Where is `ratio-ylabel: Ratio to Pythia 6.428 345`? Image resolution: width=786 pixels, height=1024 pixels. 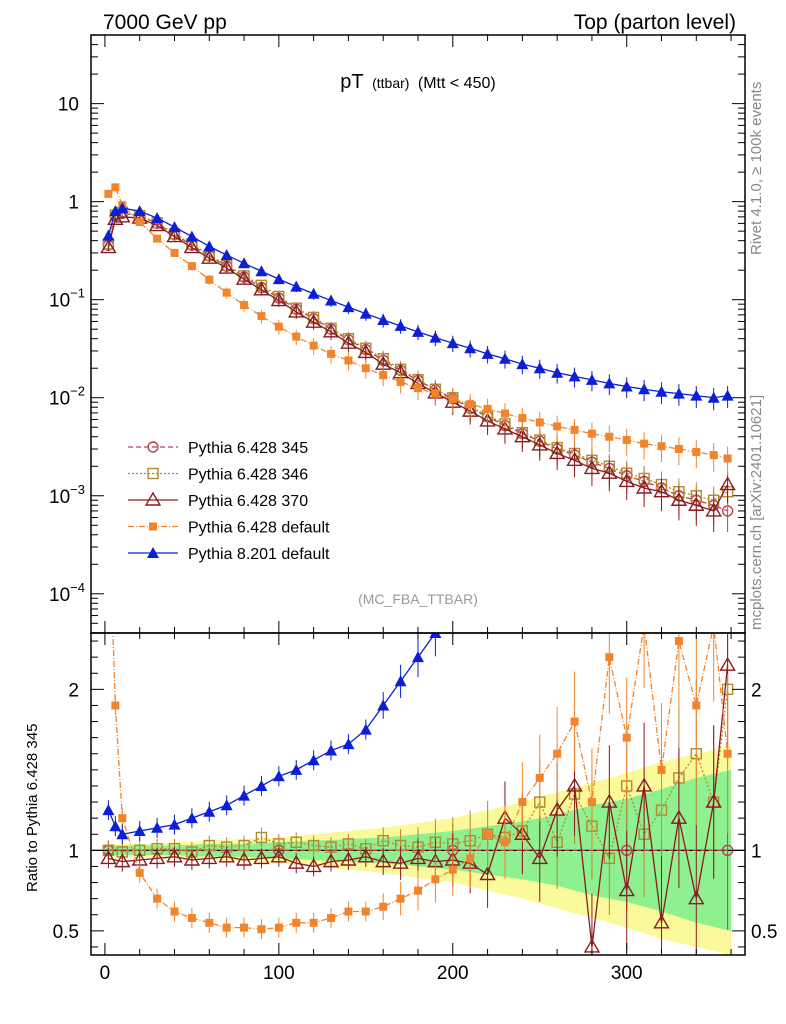 ratio-ylabel: Ratio to Pythia 6.428 345 is located at coordinates (32, 808).